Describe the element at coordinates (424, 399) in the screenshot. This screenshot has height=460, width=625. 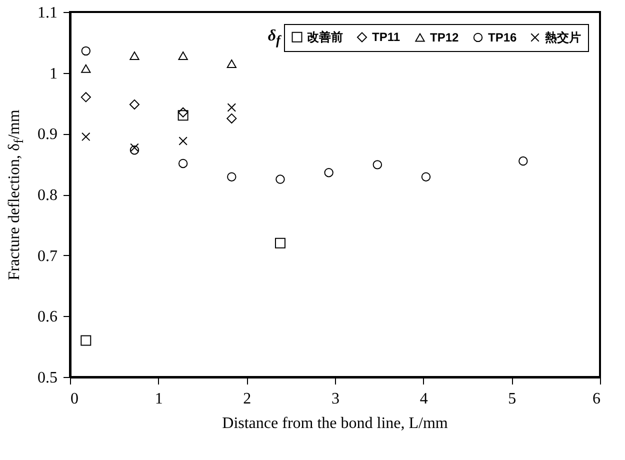
I see `x-tick-label: 4` at that location.